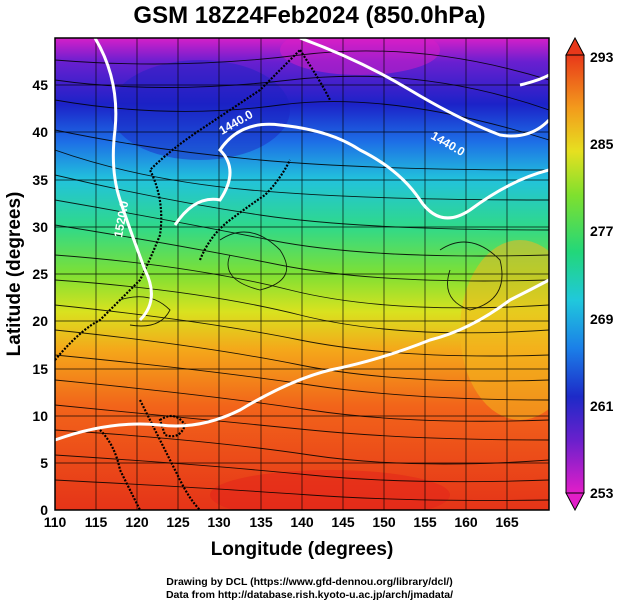  I want to click on y-axis-title: Latitude (degrees), so click(14, 274).